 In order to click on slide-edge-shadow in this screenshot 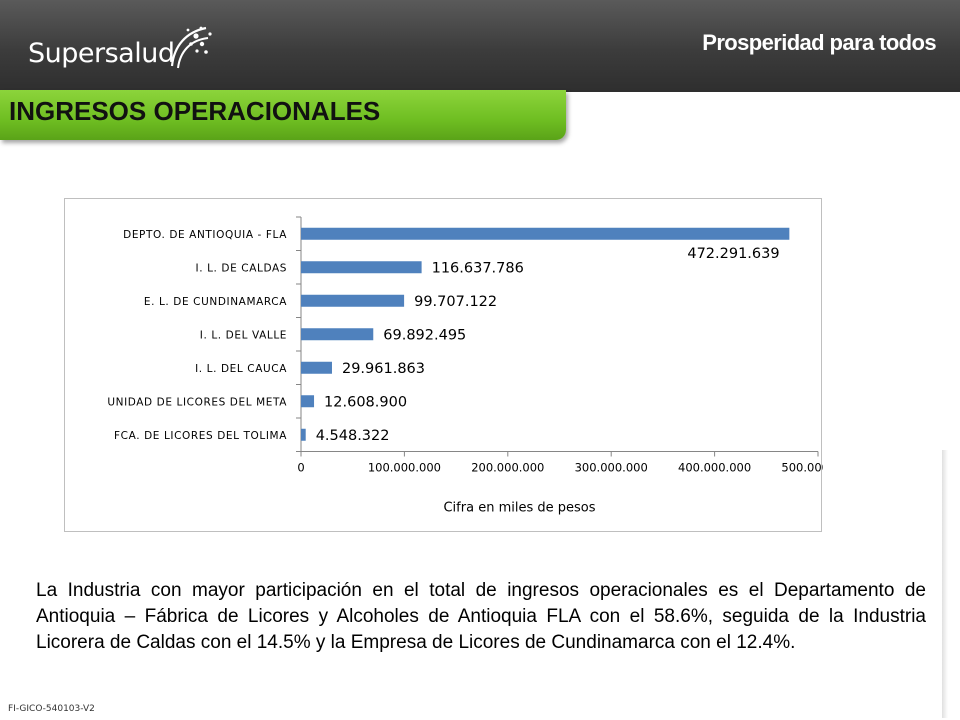, I will do `click(945, 584)`.